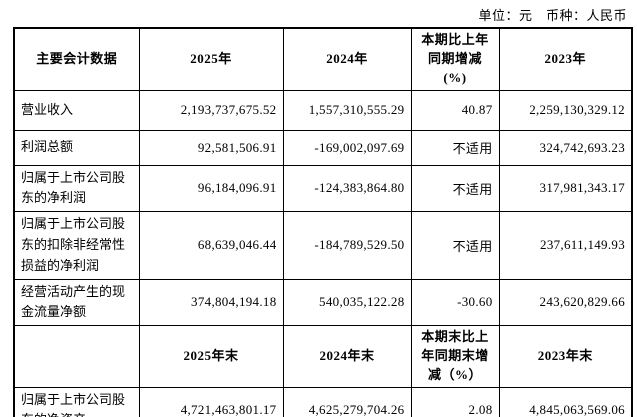 This screenshot has height=417, width=637. I want to click on value-2025-cell: 96,184,096.91, so click(211, 188).